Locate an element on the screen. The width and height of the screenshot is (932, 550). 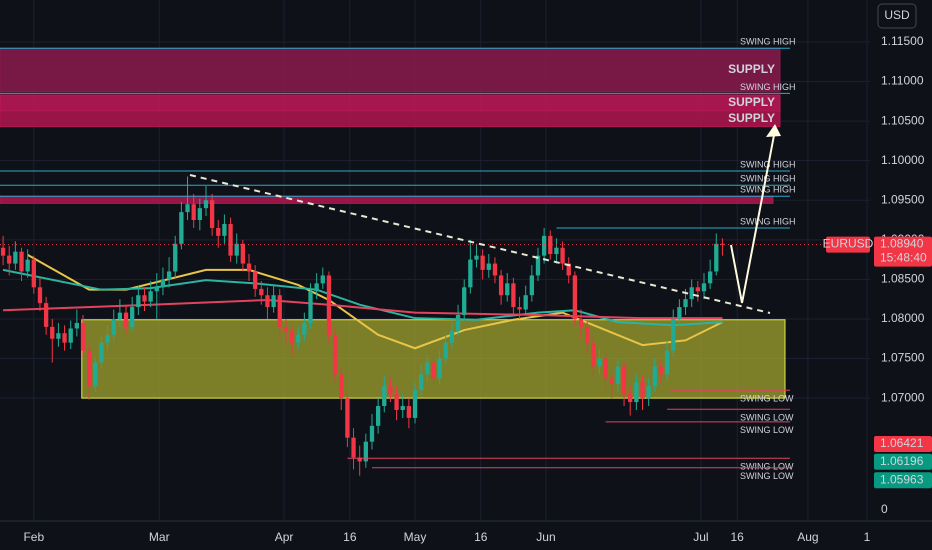
currency-button is located at coordinates (897, 16).